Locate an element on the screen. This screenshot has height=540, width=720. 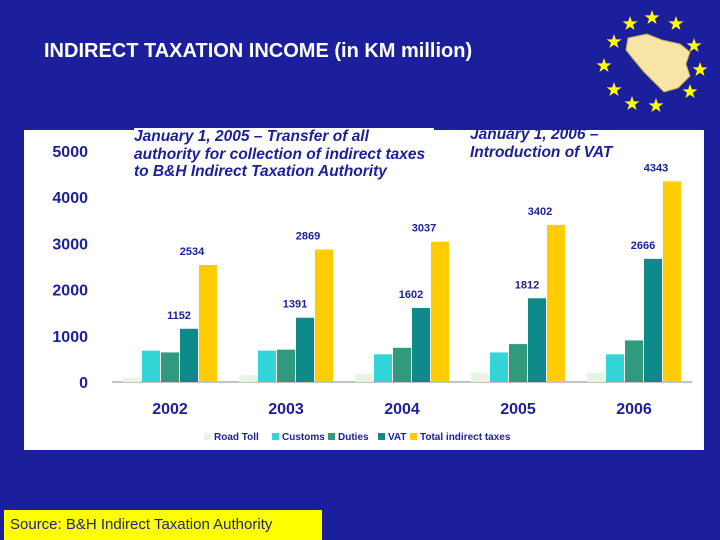
x-tick-label: 2003 is located at coordinates (286, 409).